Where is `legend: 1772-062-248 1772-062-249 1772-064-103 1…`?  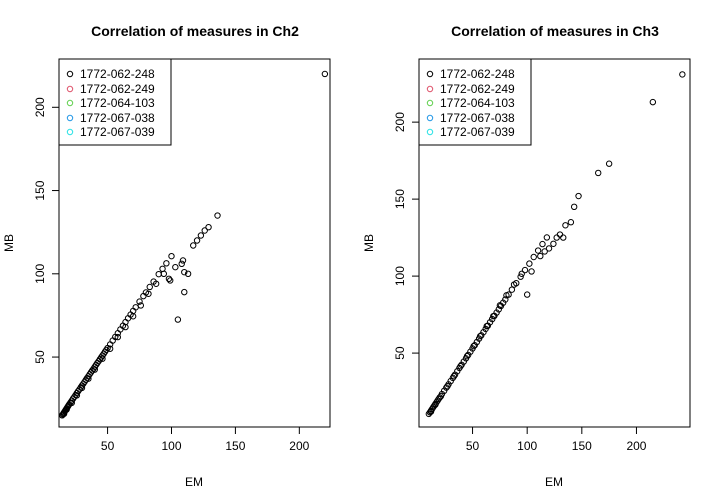 legend: 1772-062-248 1772-062-249 1772-064-103 1… is located at coordinates (115, 102).